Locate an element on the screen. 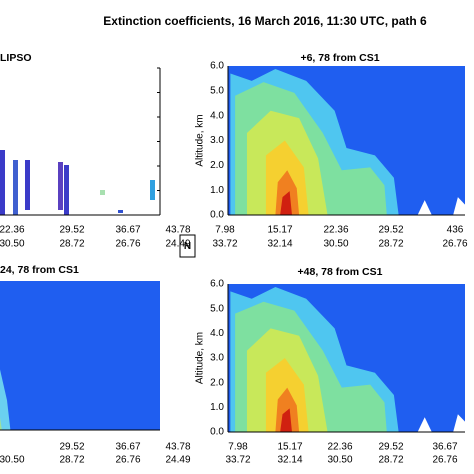  panel-title: +48, 78 from CS1 is located at coordinates (340, 272).